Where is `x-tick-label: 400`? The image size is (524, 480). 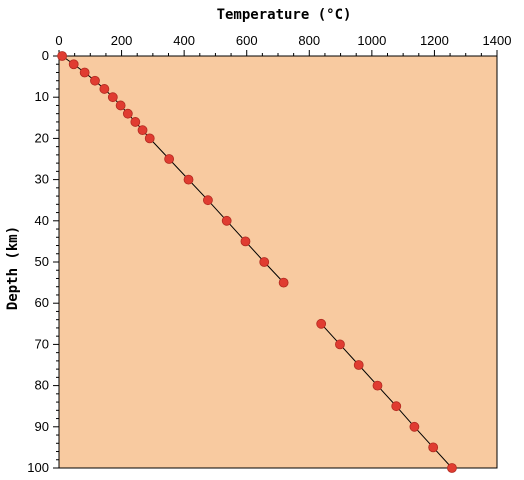 x-tick-label: 400 is located at coordinates (184, 40).